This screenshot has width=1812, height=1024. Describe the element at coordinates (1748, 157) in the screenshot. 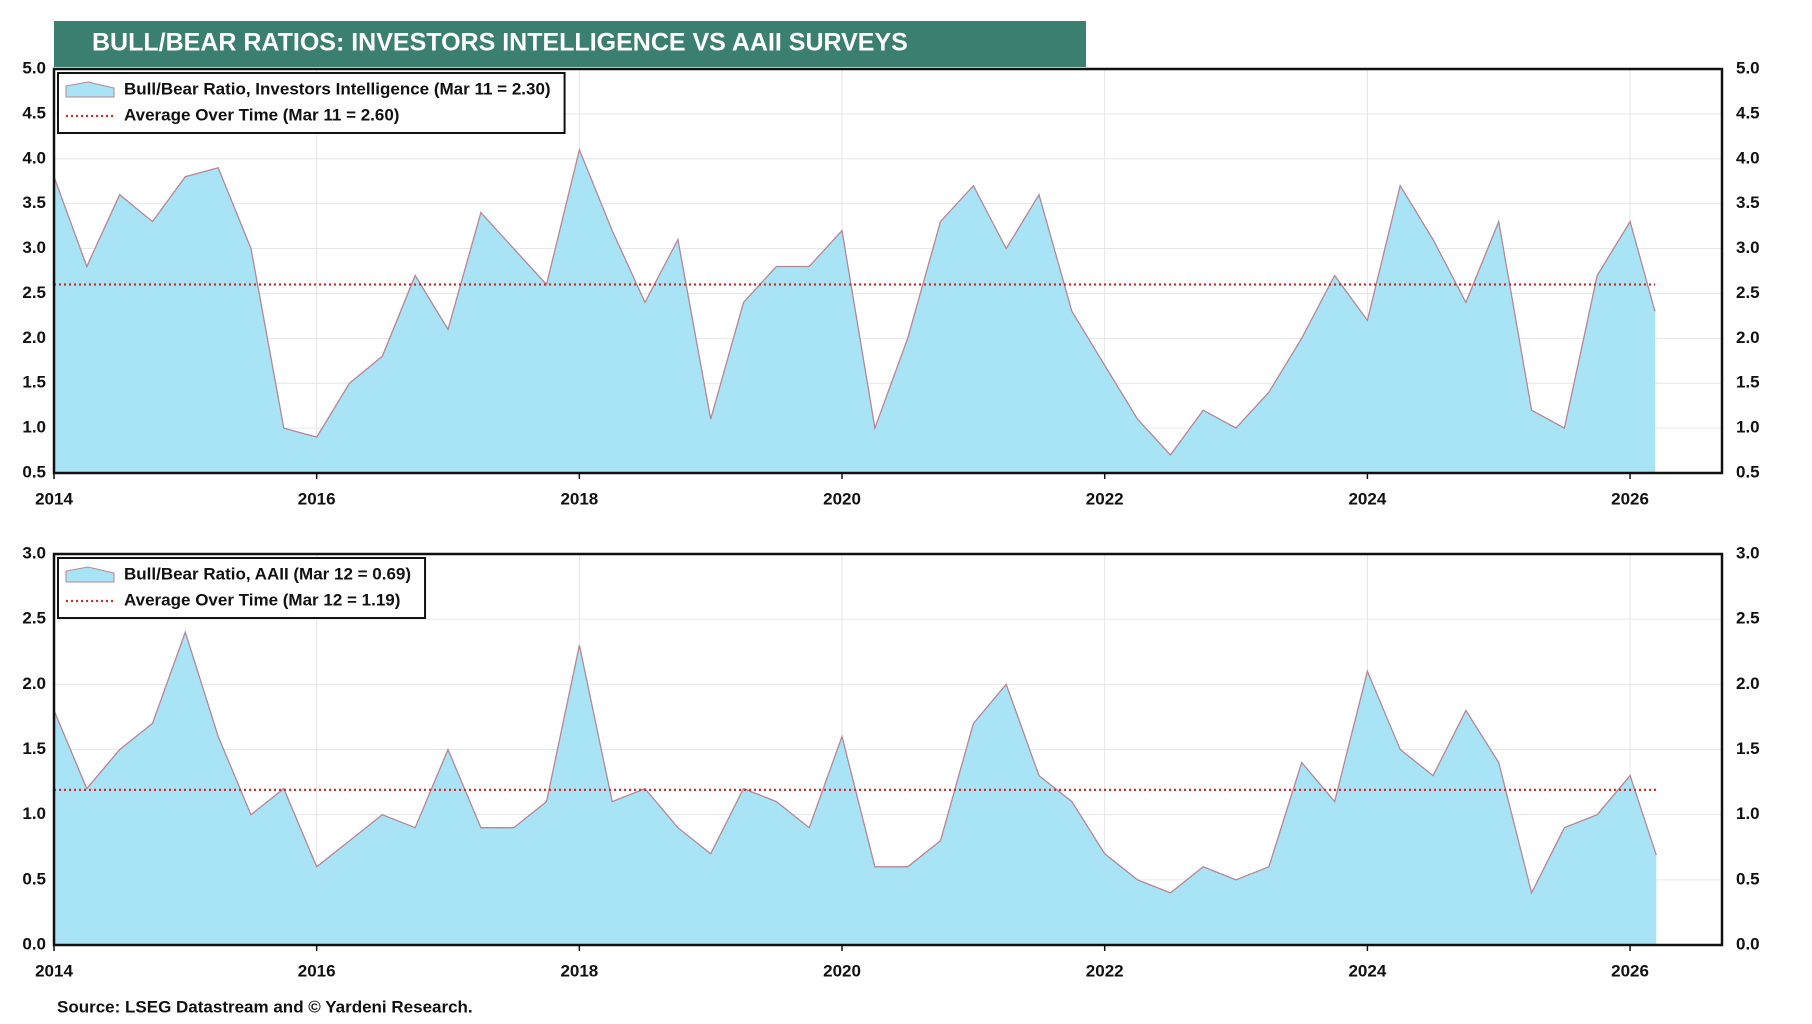

I see `y2-tick-label: 4.0` at that location.